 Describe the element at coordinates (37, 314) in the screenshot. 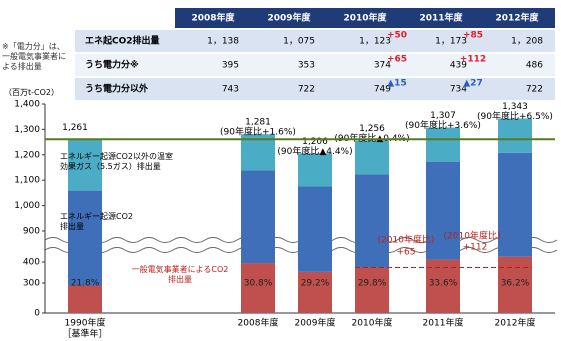

I see `y-tick-label: 0` at that location.